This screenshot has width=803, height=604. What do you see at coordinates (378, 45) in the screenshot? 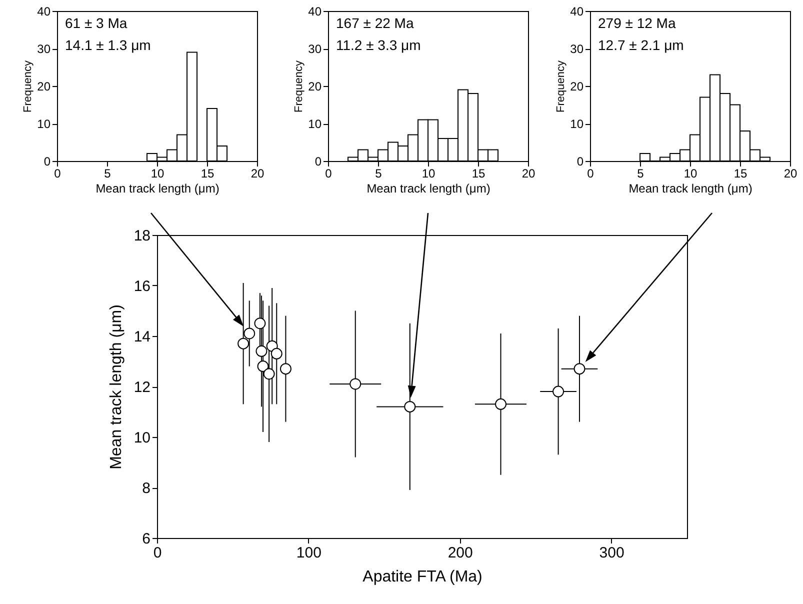
I see `annotation: 11.2 ± 3.3 μm` at bounding box center [378, 45].